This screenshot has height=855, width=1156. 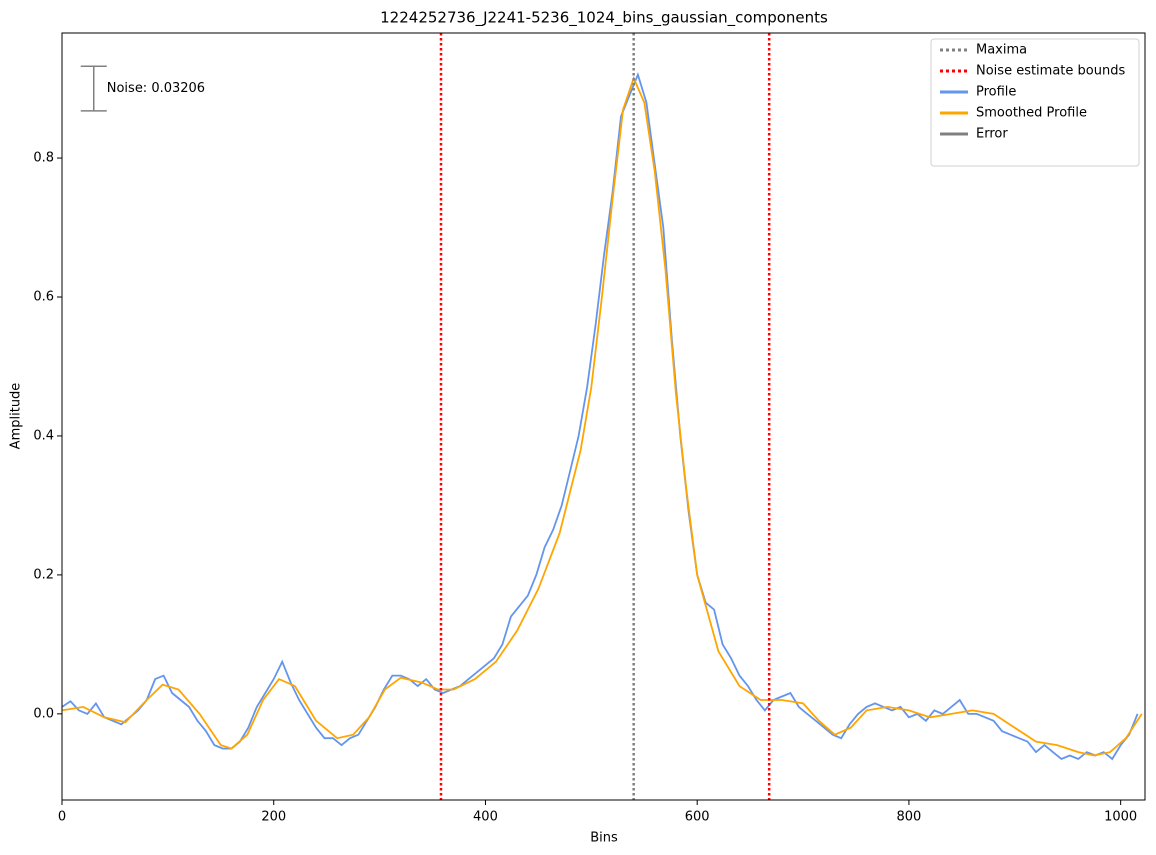 I want to click on y-tick-label: 0.8, so click(x=43, y=158).